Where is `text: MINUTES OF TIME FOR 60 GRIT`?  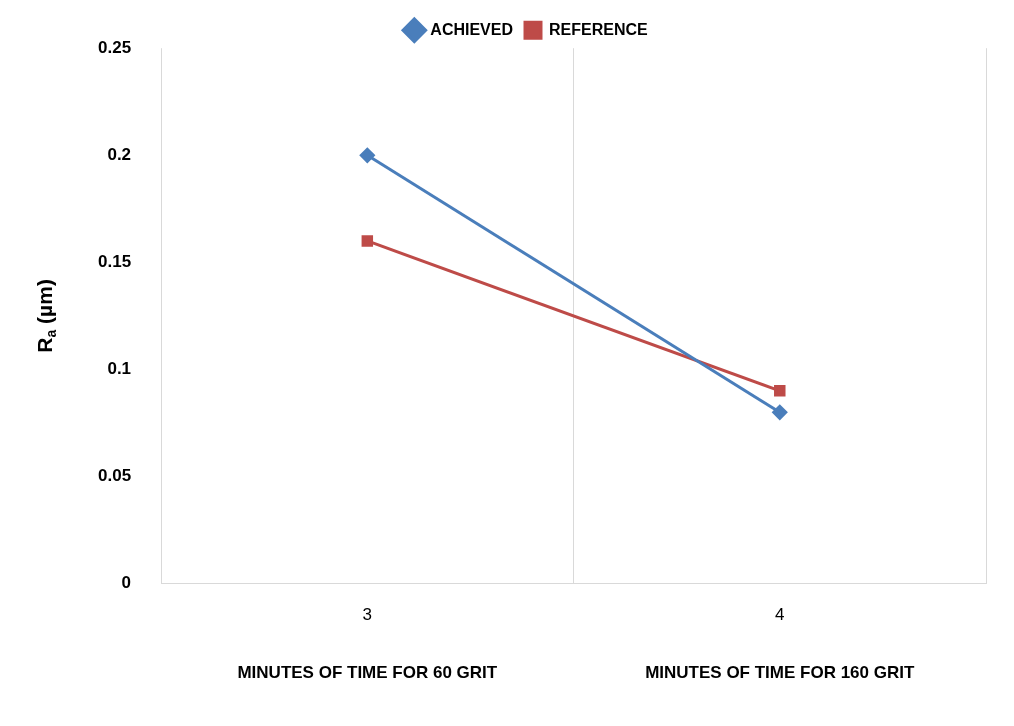
text: MINUTES OF TIME FOR 60 GRIT is located at coordinates (367, 673).